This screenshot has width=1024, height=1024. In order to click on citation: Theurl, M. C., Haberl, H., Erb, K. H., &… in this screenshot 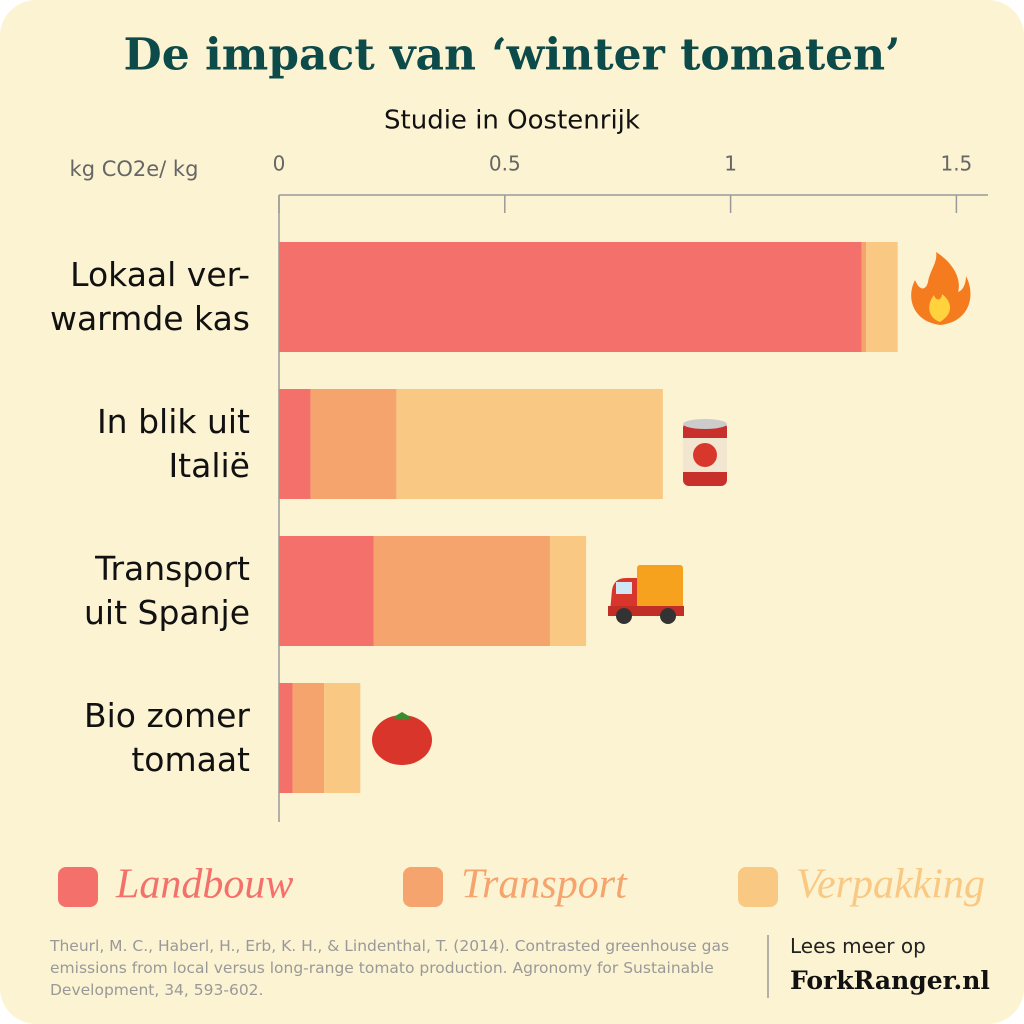, I will do `click(390, 968)`.